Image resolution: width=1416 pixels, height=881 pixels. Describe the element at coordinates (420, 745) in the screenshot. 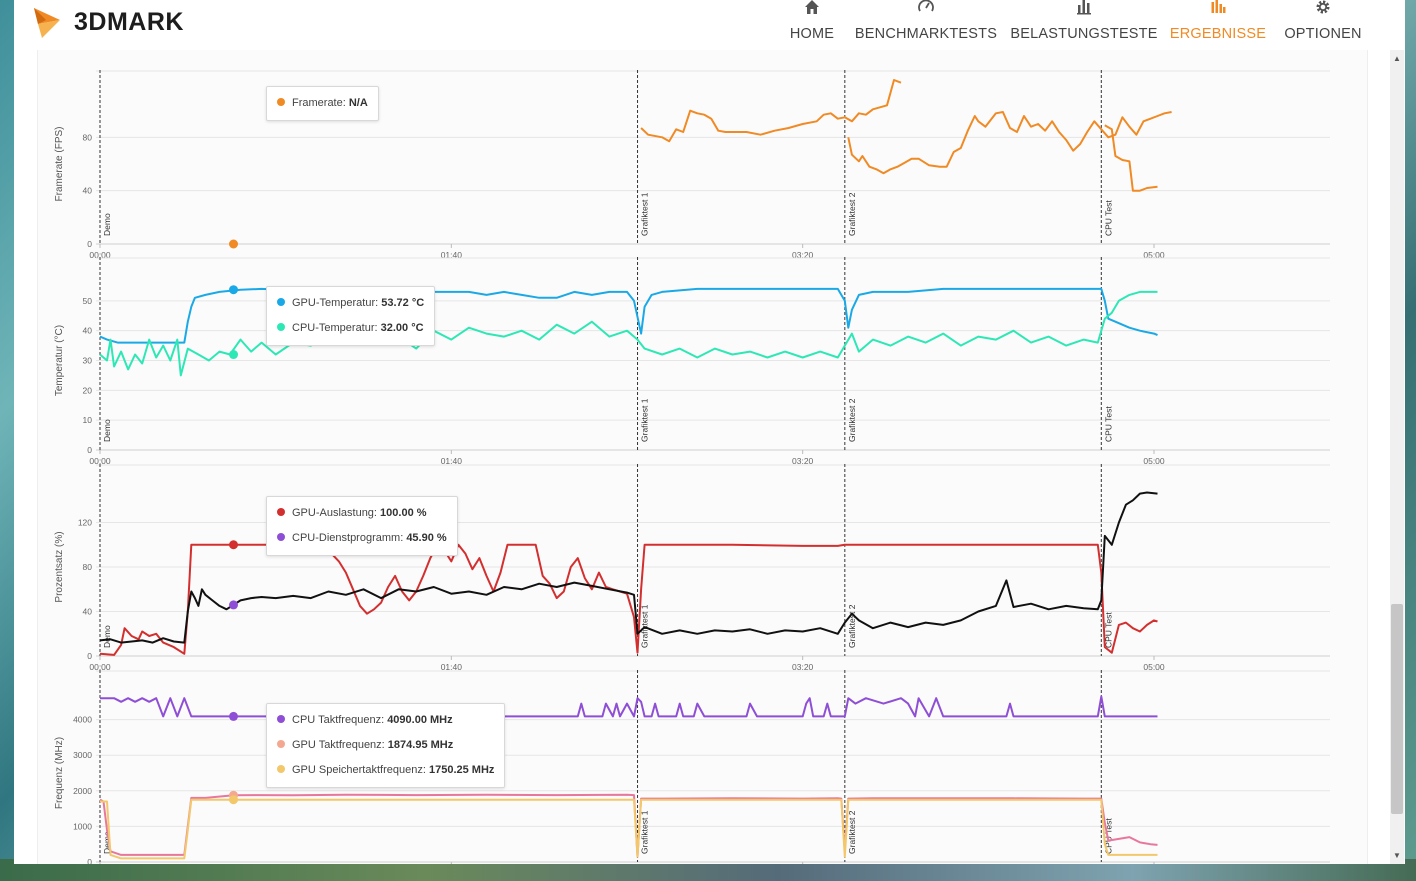

I see `tooltip-value: 1874.95 MHz` at that location.